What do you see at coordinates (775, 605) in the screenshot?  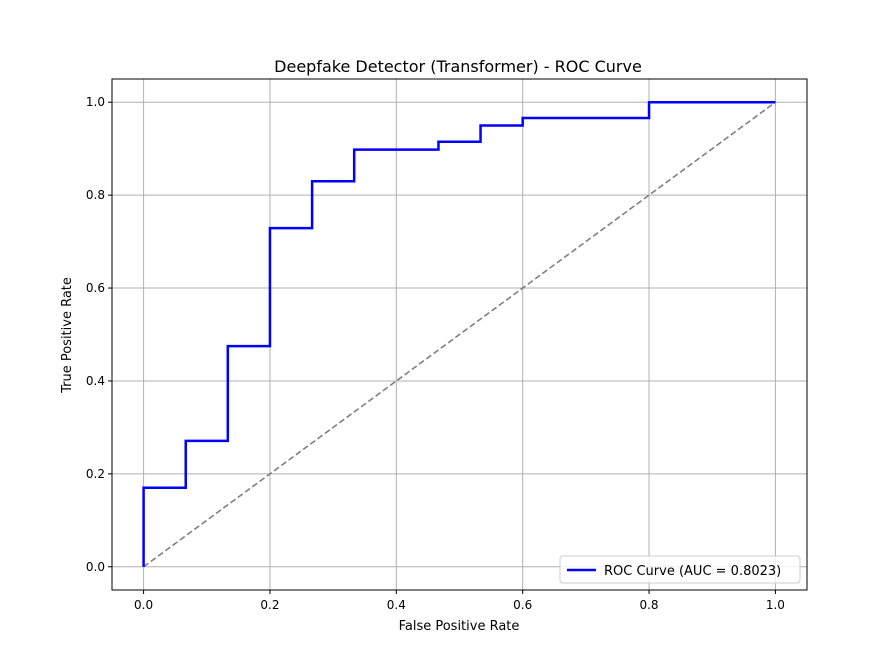 I see `x-tick-label: 1.0` at bounding box center [775, 605].